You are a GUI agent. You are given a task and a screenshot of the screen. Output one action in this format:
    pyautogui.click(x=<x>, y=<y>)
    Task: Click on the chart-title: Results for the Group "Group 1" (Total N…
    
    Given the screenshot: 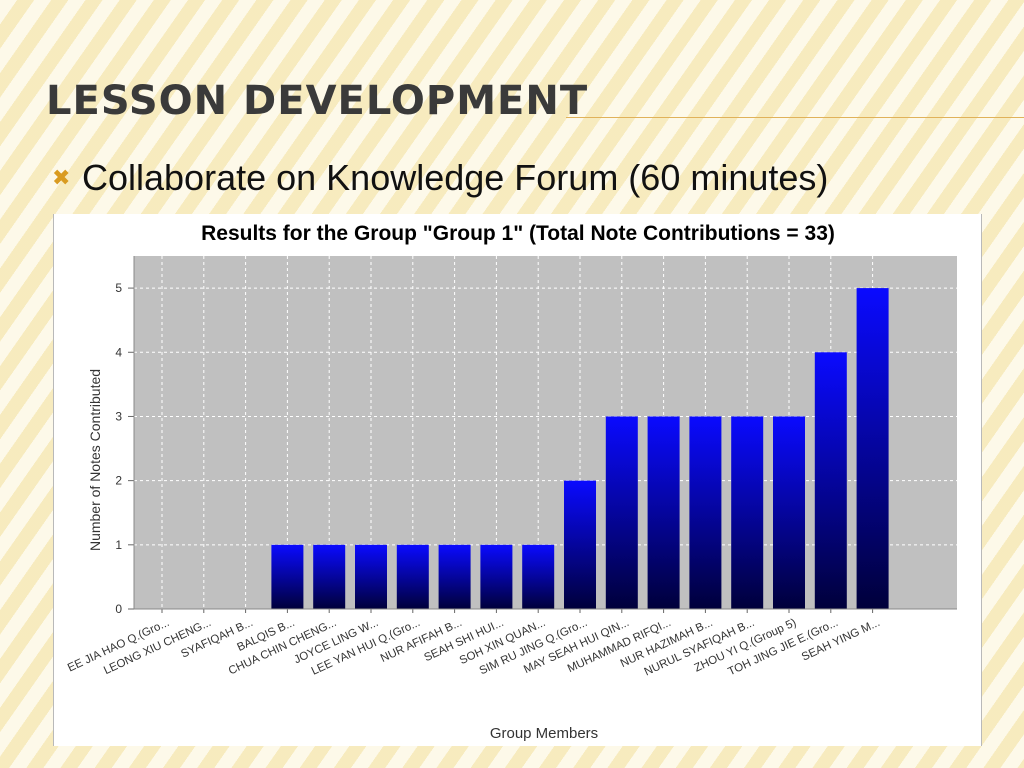 What is the action you would take?
    pyautogui.click(x=518, y=233)
    